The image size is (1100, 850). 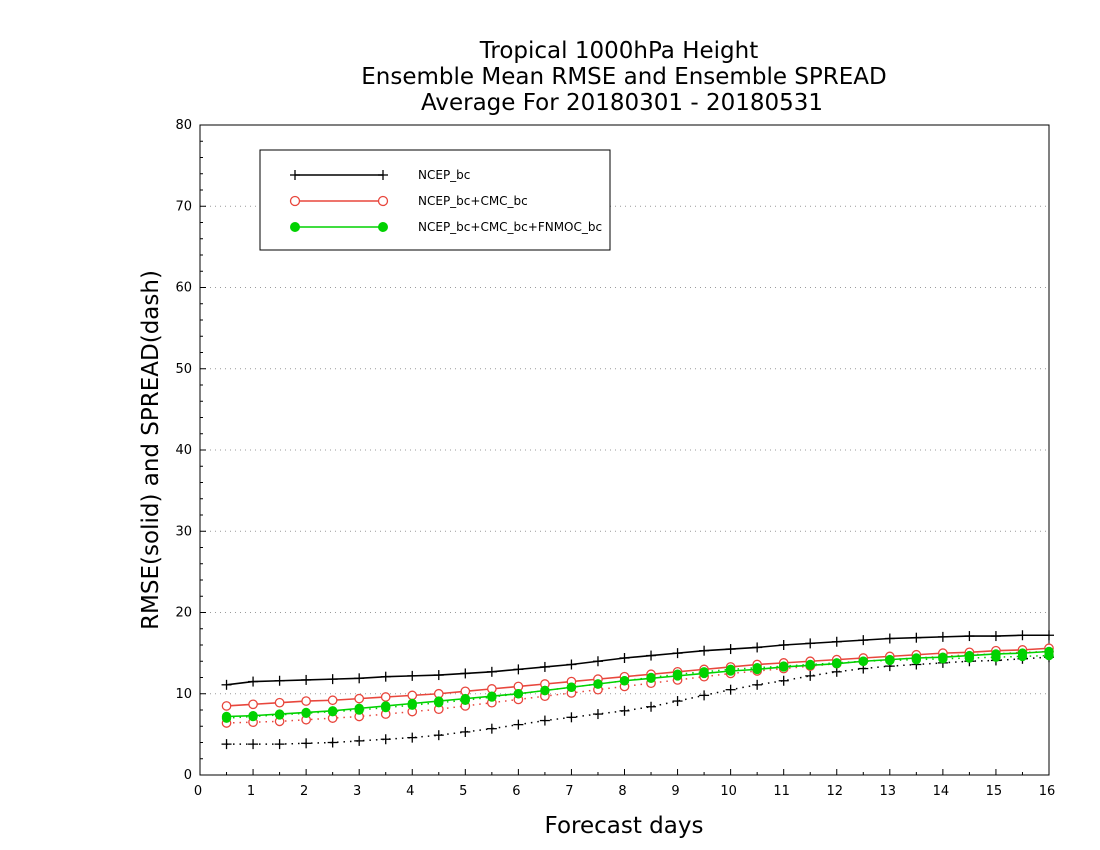 I want to click on y-tick-label: 20, so click(x=183, y=613).